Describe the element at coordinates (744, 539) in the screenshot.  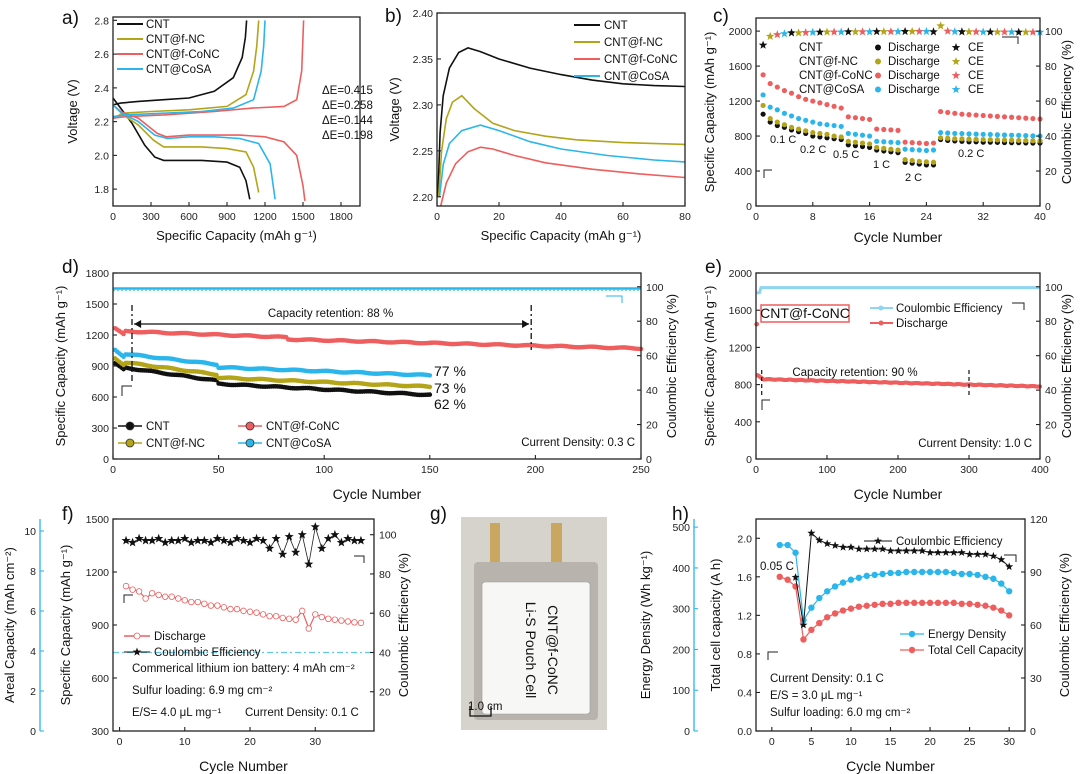
I see `y-tick-label: 2.0` at that location.